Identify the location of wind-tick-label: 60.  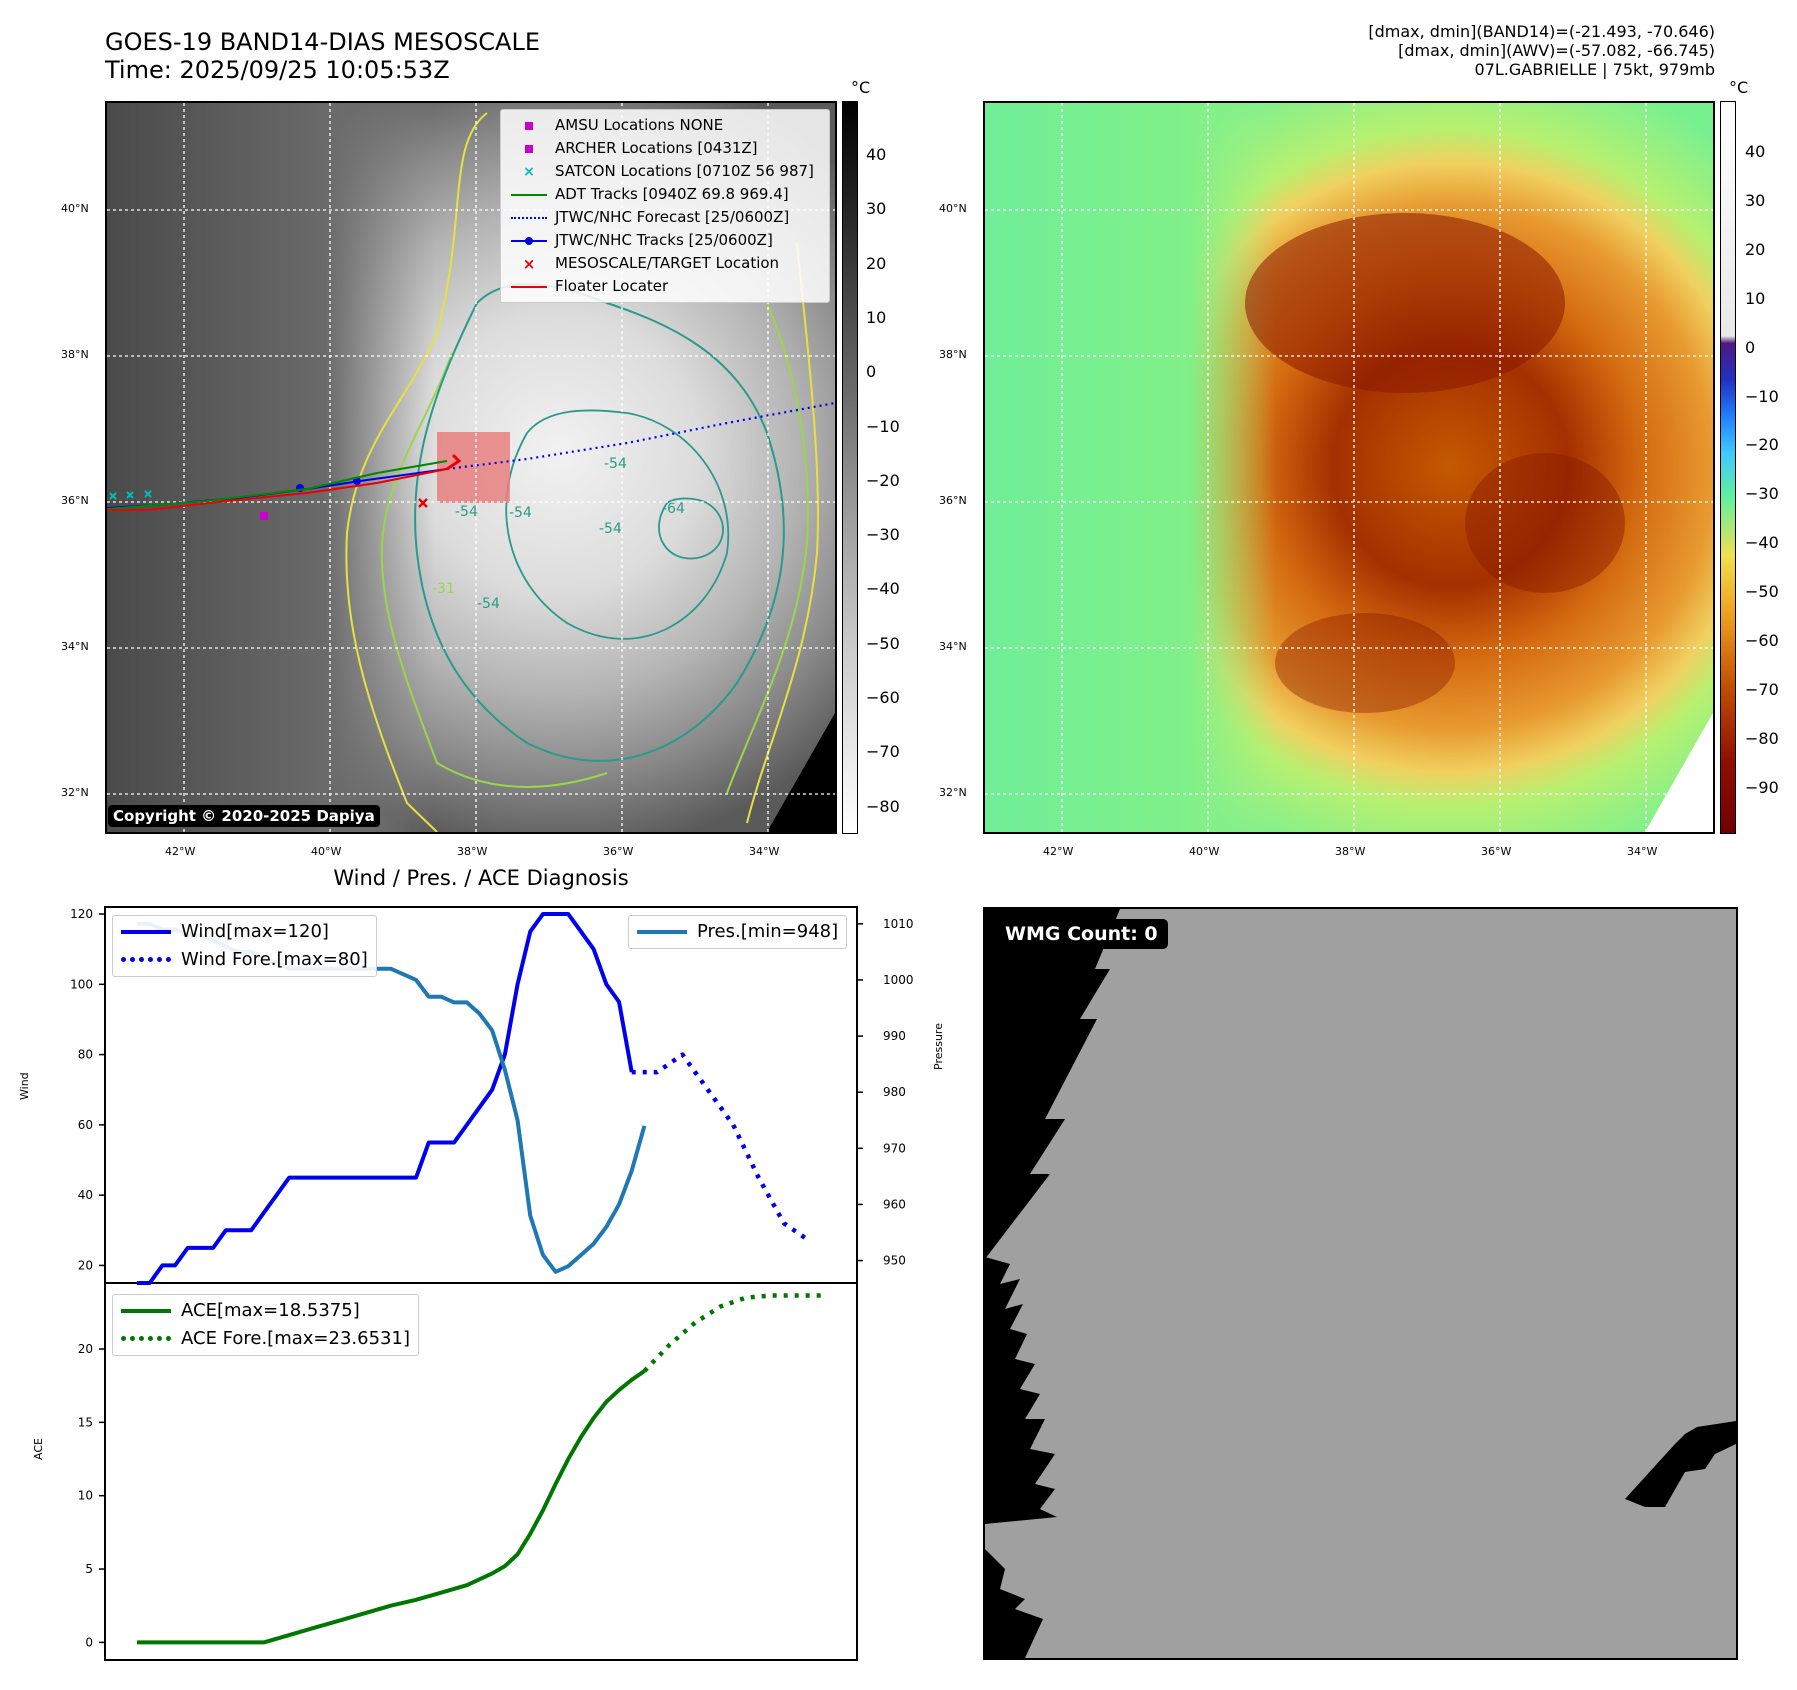
(85, 1125).